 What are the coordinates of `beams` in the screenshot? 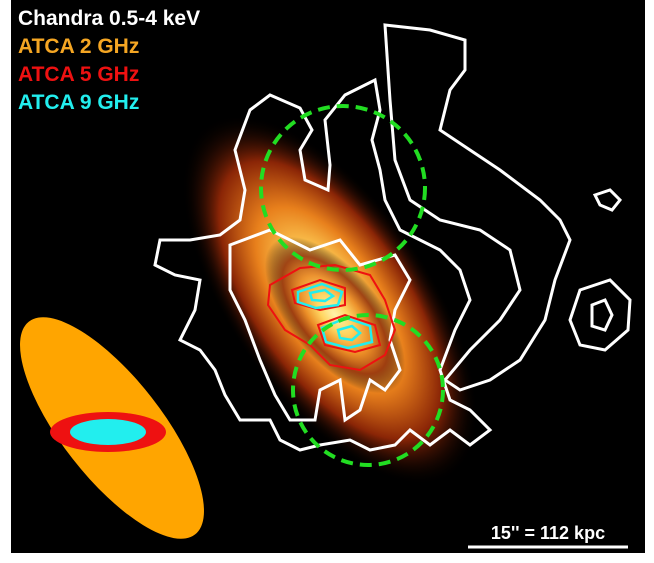 It's located at (112, 428).